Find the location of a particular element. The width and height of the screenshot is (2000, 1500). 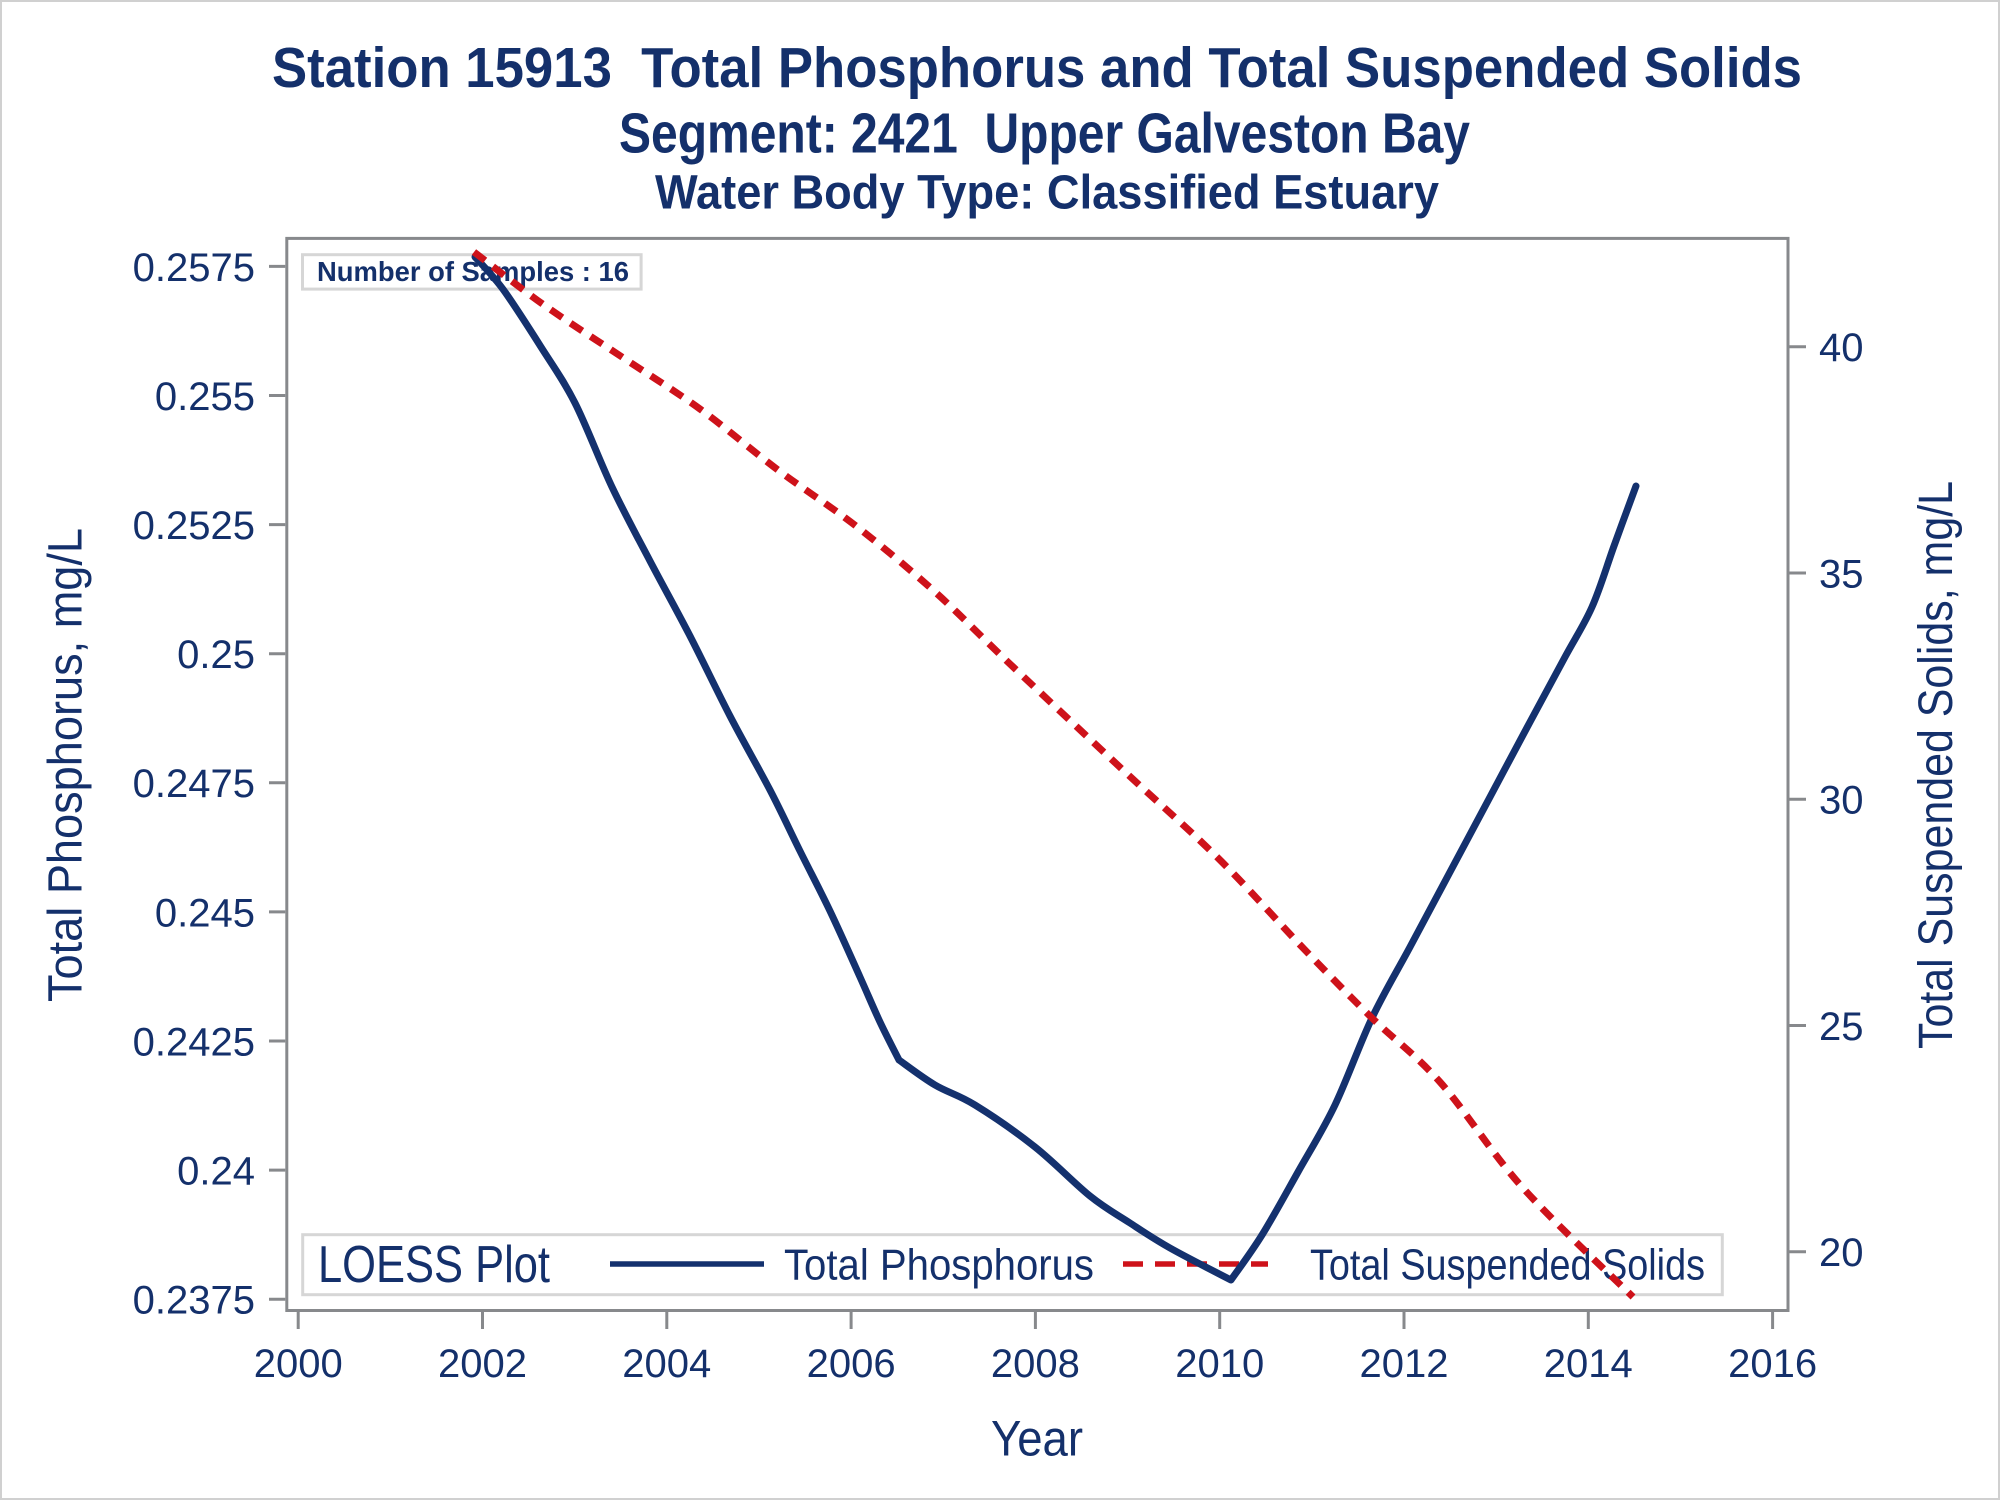

svg-text: Total Suspended Solids is located at coordinates (1507, 1265).